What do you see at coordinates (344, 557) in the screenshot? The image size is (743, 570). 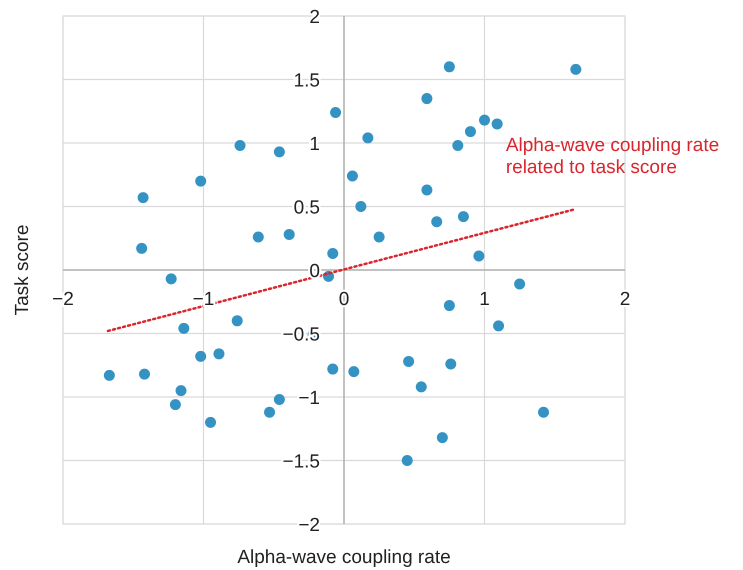 I see `x-axis-title: Alpha-wave coupling rate` at bounding box center [344, 557].